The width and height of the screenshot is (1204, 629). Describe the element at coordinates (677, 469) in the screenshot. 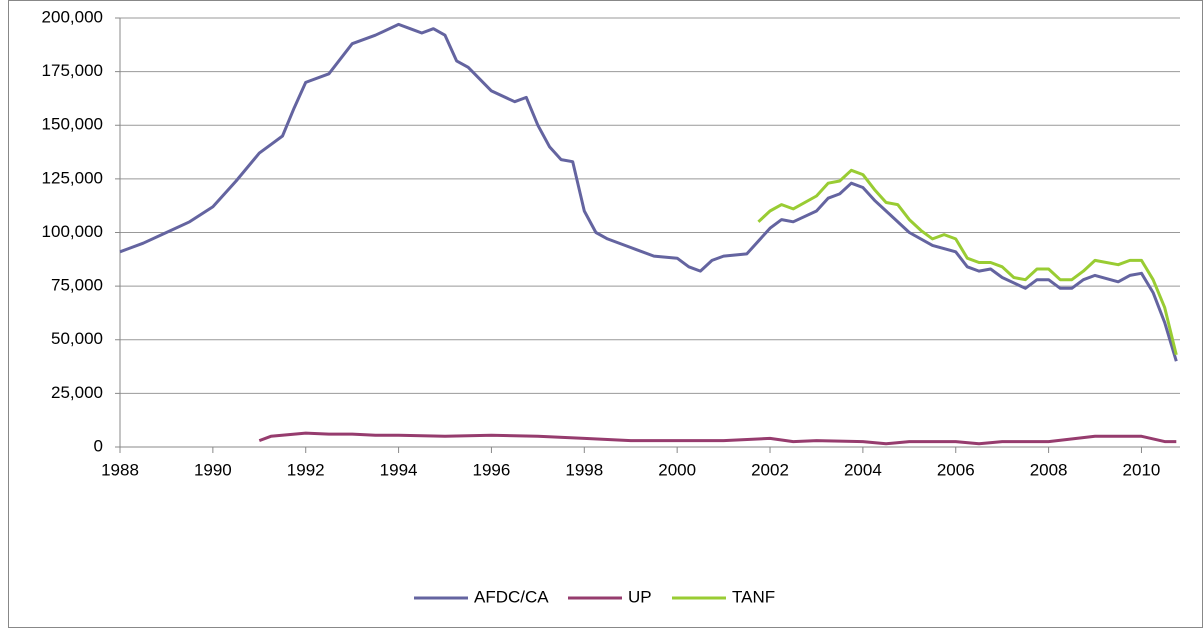

I see `x-tick-label: 2000` at that location.